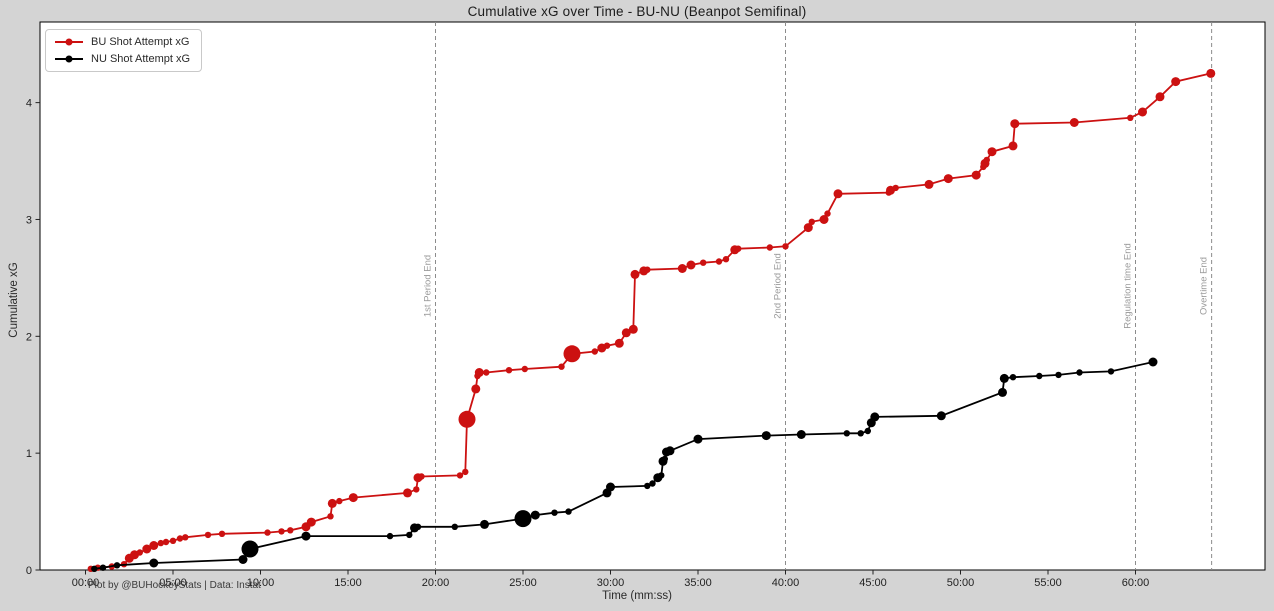 The width and height of the screenshot is (1274, 611). I want to click on nu-series-swatch-icon, so click(69, 59).